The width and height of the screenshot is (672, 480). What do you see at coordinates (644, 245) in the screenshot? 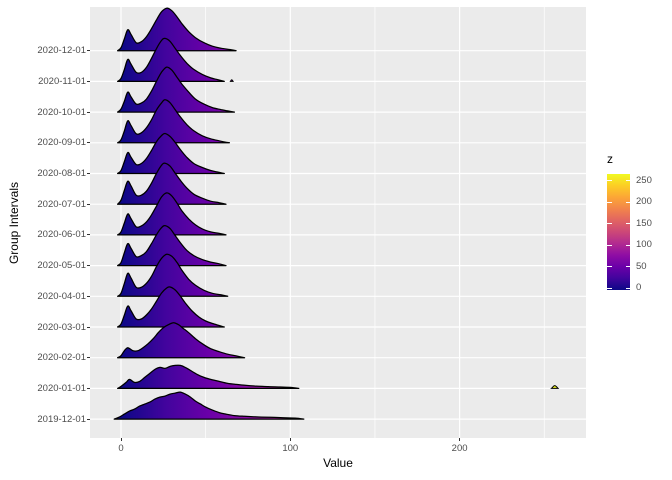
I see `legend-tick-label: 100` at bounding box center [644, 245].